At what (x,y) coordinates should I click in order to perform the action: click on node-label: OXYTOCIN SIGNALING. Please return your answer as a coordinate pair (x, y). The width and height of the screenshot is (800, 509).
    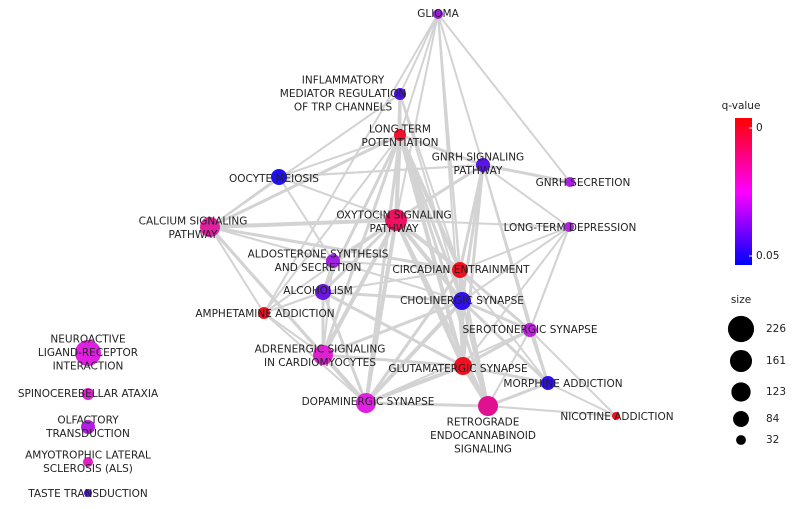
    Looking at the image, I should click on (393, 215).